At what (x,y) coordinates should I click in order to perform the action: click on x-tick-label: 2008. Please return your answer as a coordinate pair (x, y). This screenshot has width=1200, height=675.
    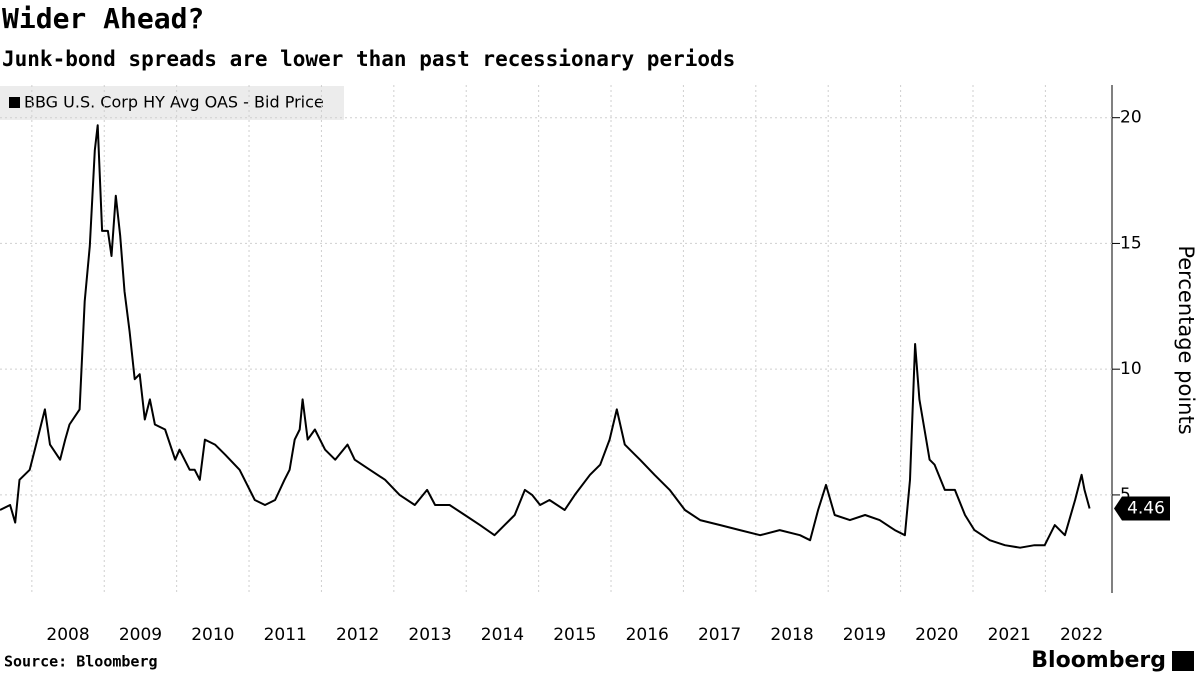
    Looking at the image, I should click on (67, 635).